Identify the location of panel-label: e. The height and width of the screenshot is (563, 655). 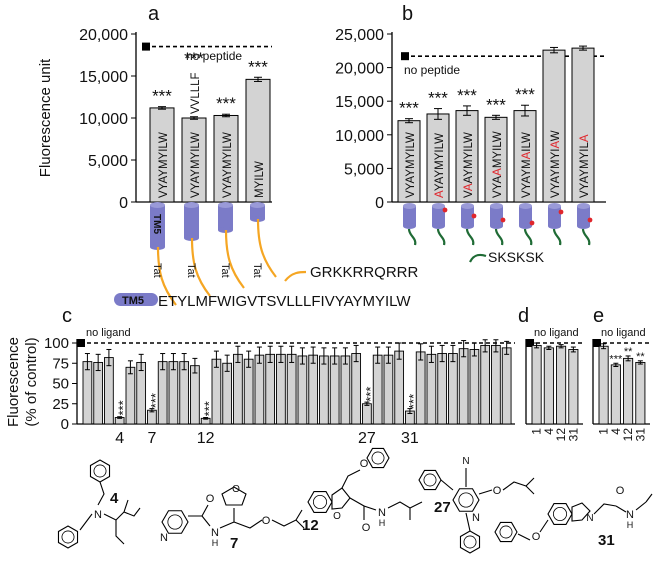
(598, 316).